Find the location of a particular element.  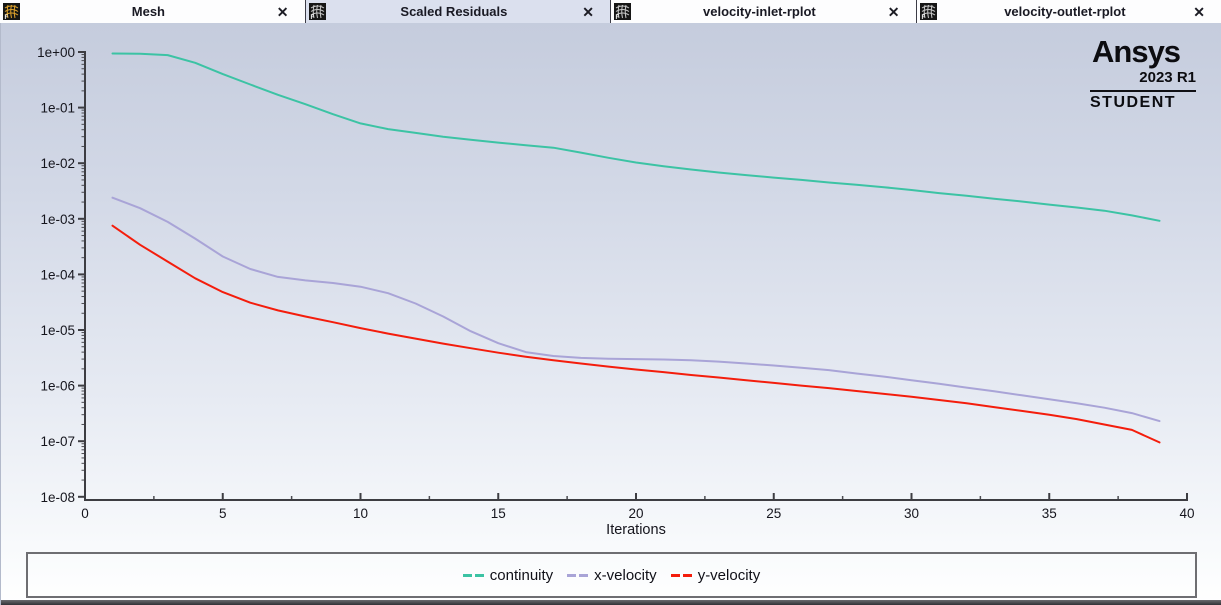

ansys-brand-text: Ansys is located at coordinates (1136, 51).